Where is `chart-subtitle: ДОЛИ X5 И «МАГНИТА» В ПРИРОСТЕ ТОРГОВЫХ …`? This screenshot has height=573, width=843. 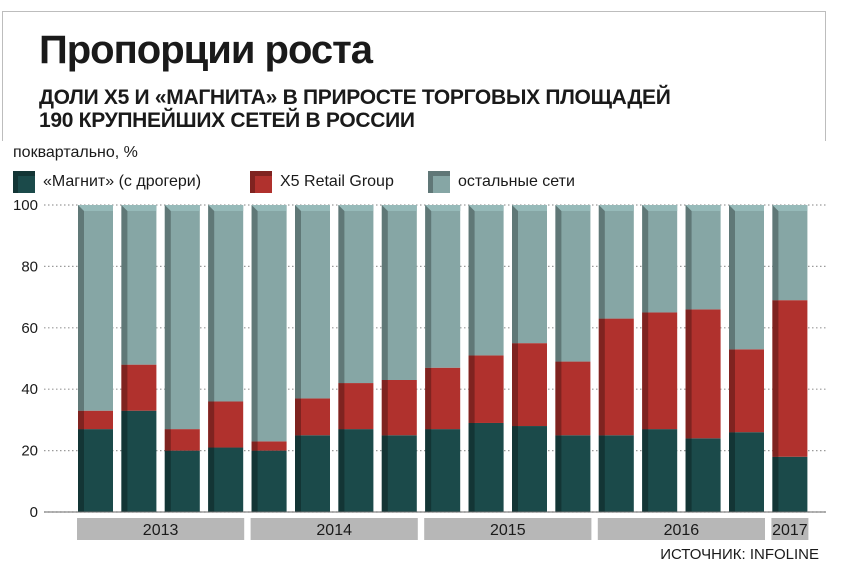
chart-subtitle: ДОЛИ X5 И «МАГНИТА» В ПРИРОСТЕ ТОРГОВЫХ … is located at coordinates (355, 109).